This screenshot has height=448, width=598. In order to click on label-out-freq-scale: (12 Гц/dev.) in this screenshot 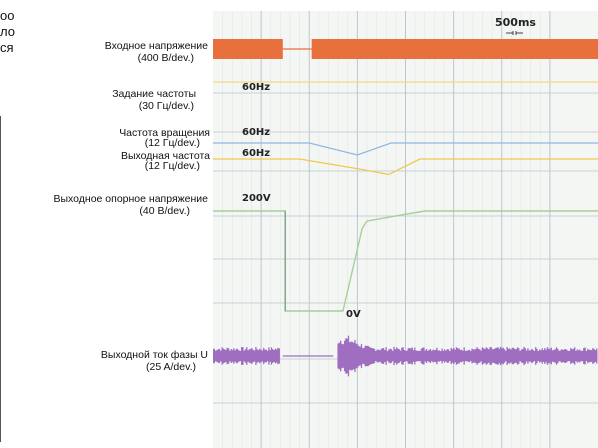, I will do `click(172, 166)`.